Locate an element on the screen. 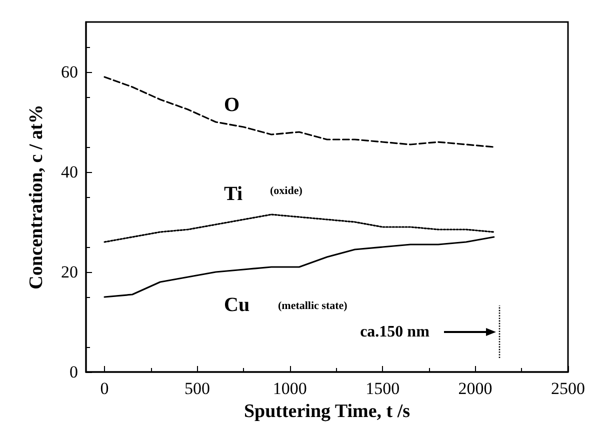  annotation: (oxide) is located at coordinates (286, 191).